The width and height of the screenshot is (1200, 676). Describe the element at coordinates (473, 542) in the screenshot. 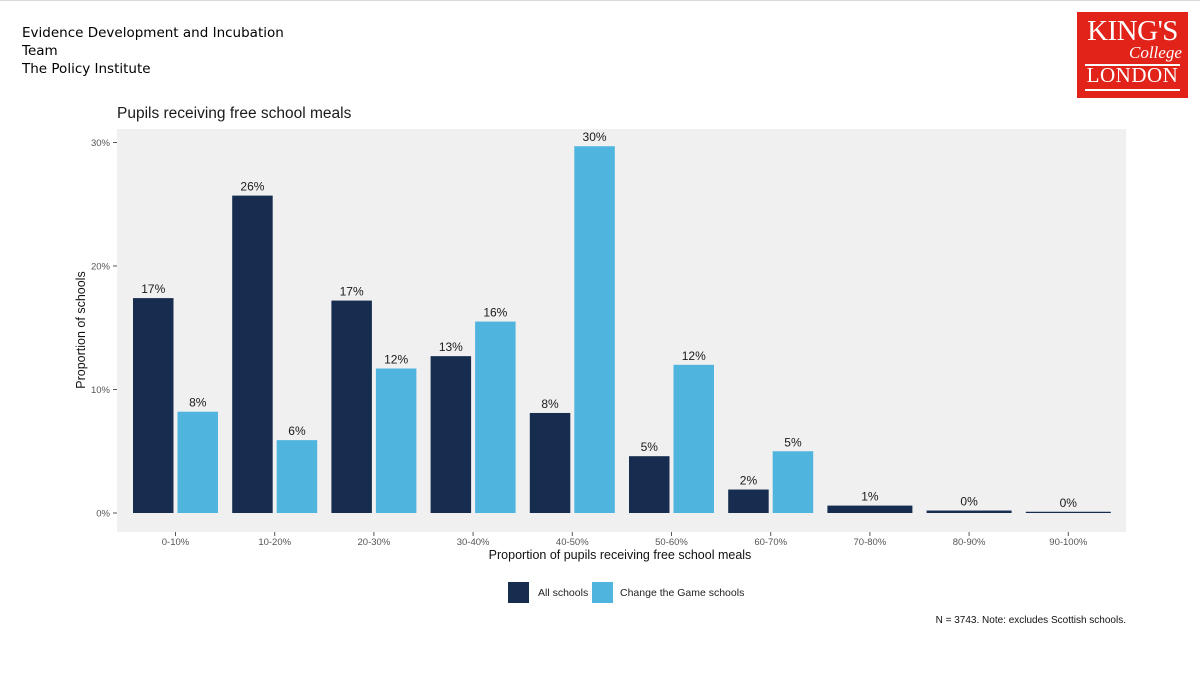

I see `x-tick-label: 30-40%` at that location.